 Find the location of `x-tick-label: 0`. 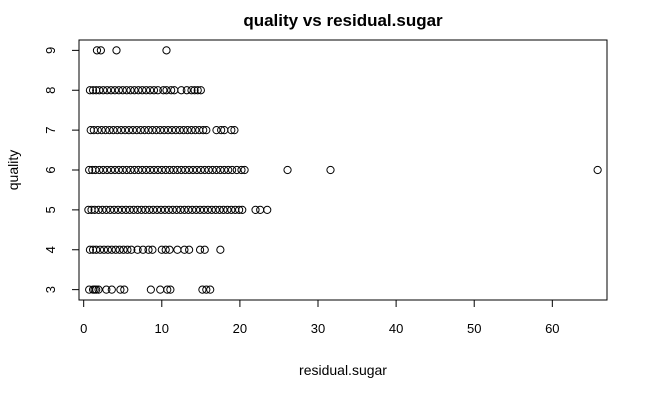

x-tick-label: 0 is located at coordinates (83, 328).